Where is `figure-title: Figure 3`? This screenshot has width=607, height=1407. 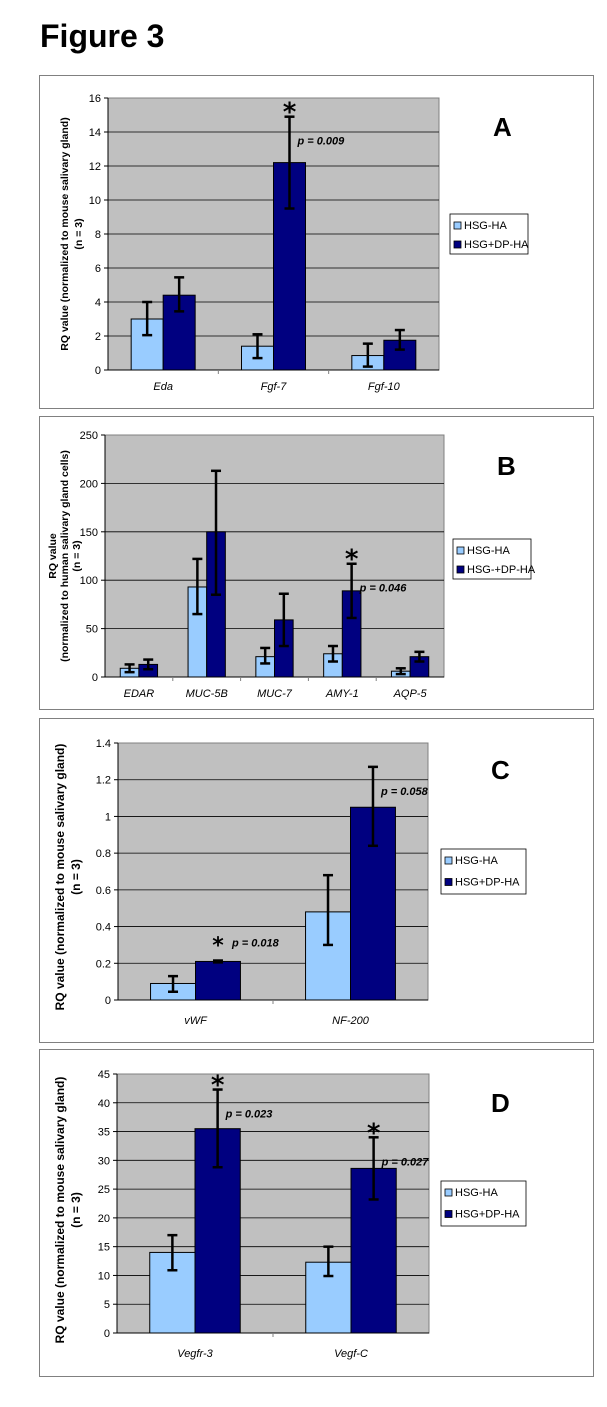
figure-title: Figure 3 is located at coordinates (102, 36).